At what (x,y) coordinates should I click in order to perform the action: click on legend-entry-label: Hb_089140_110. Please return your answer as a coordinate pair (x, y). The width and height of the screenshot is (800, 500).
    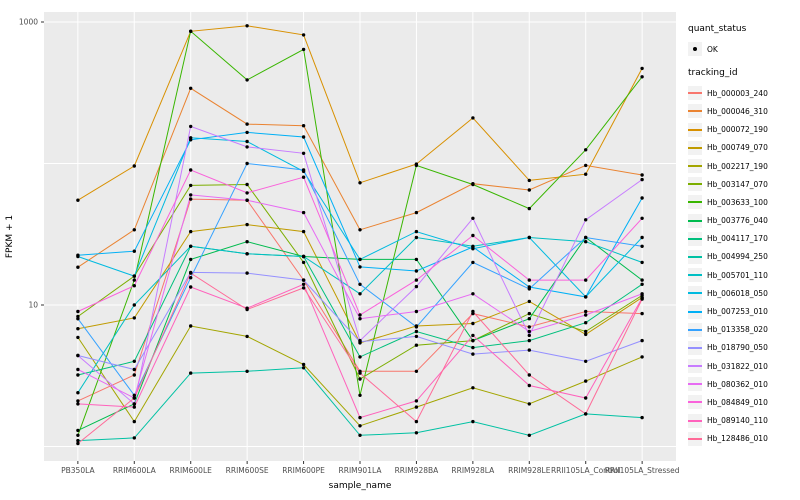
    Looking at the image, I should click on (737, 421).